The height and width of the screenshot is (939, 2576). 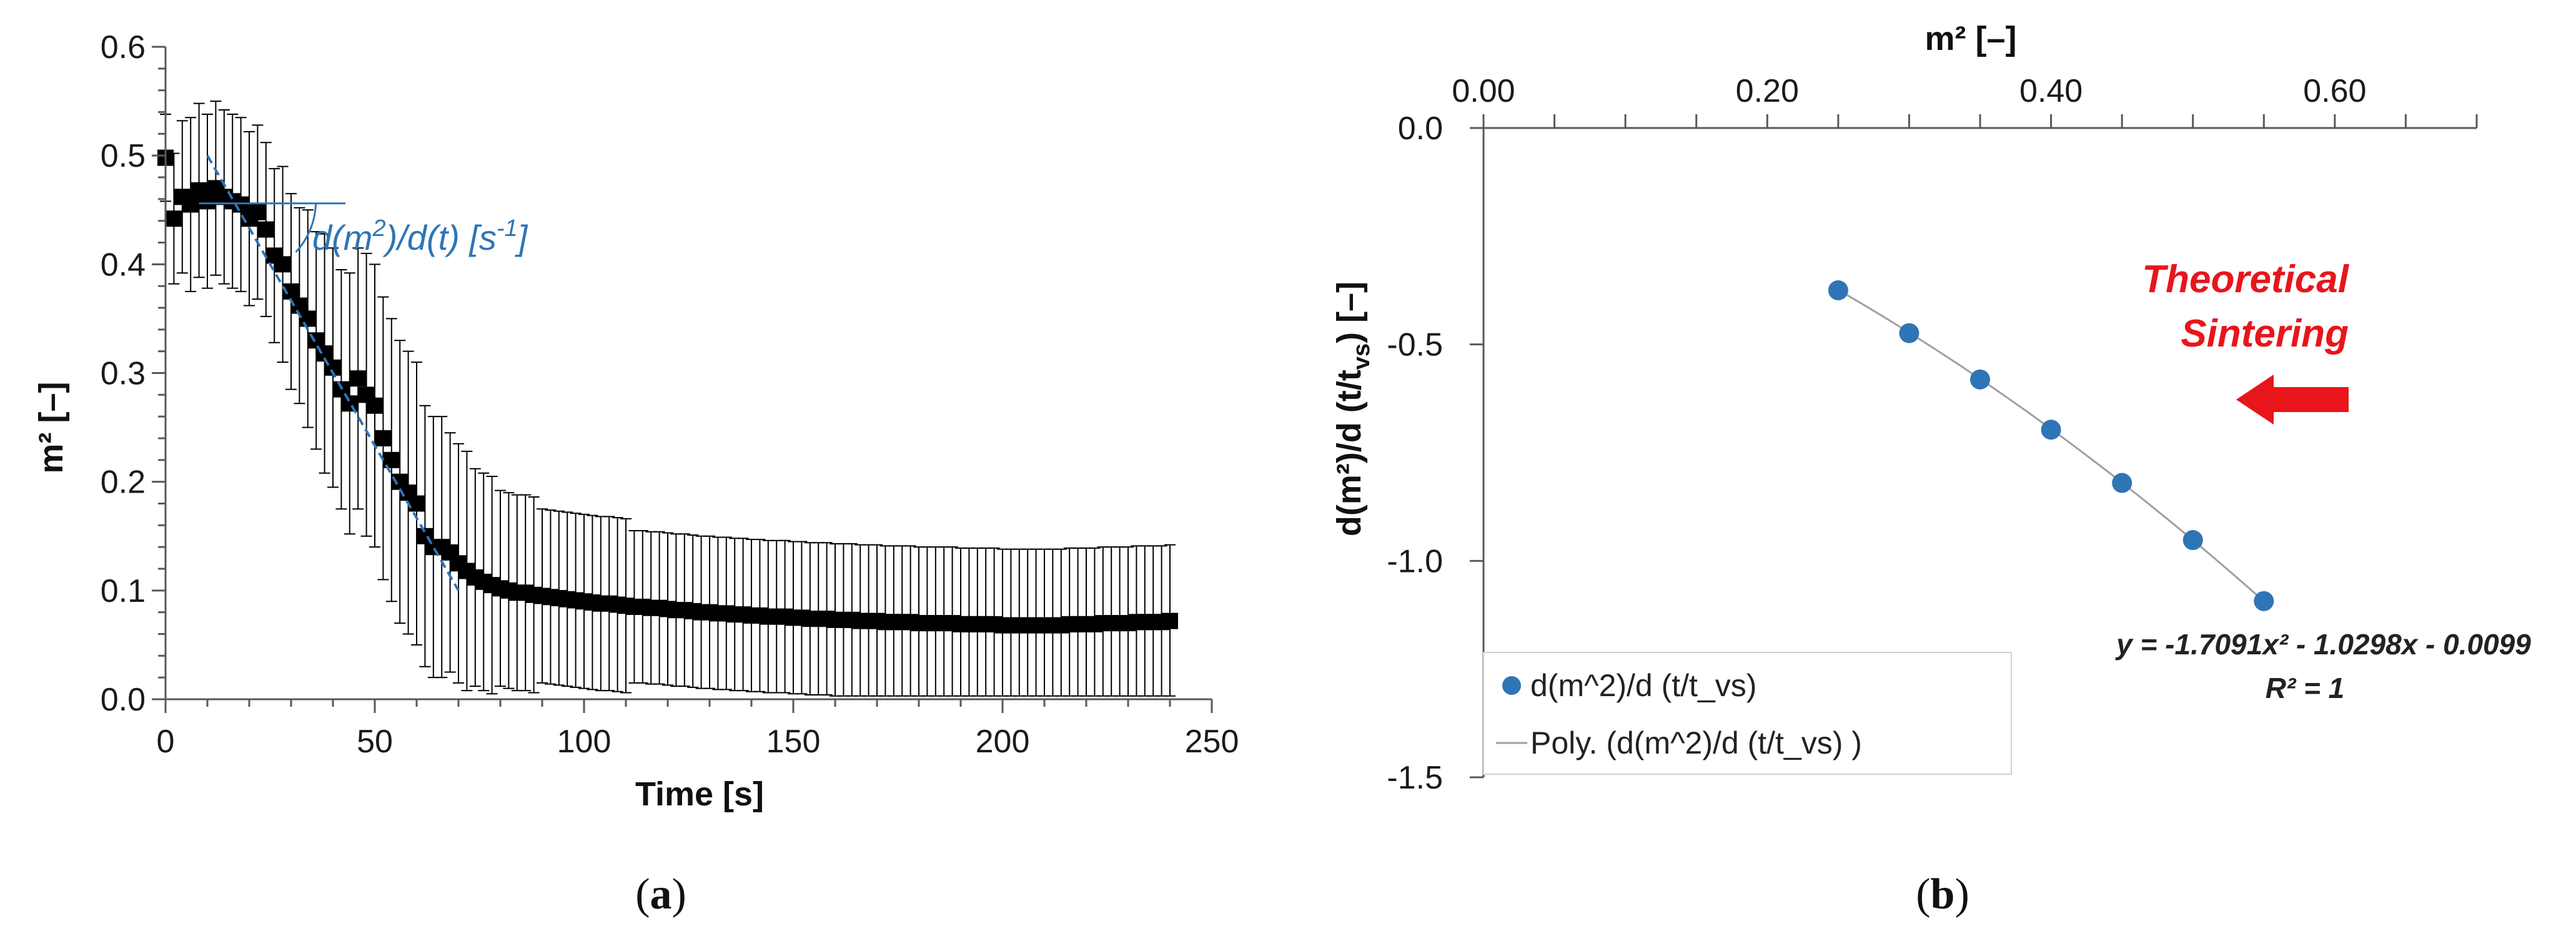 What do you see at coordinates (375, 742) in the screenshot?
I see `chart-a-x-tick-label: 50` at bounding box center [375, 742].